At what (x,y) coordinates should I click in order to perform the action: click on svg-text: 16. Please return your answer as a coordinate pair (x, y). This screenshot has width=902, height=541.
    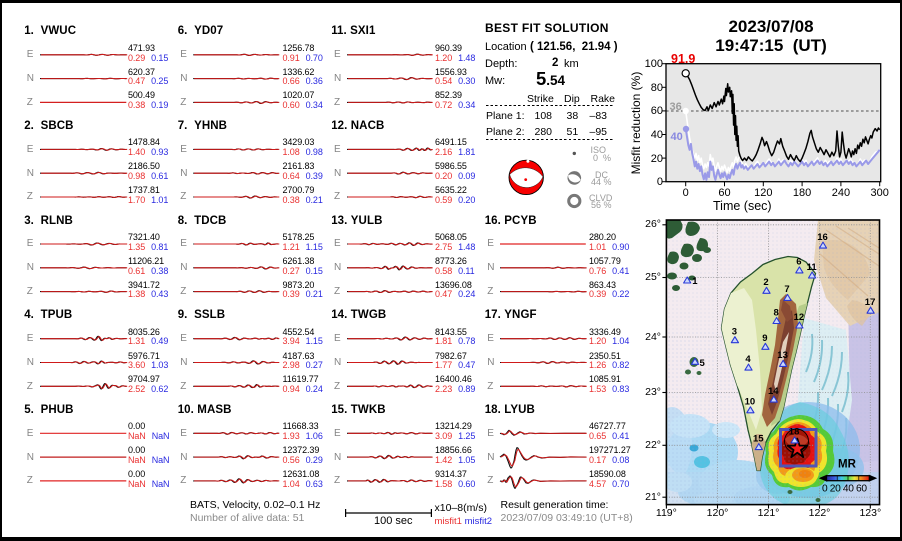
    Looking at the image, I should click on (822, 237).